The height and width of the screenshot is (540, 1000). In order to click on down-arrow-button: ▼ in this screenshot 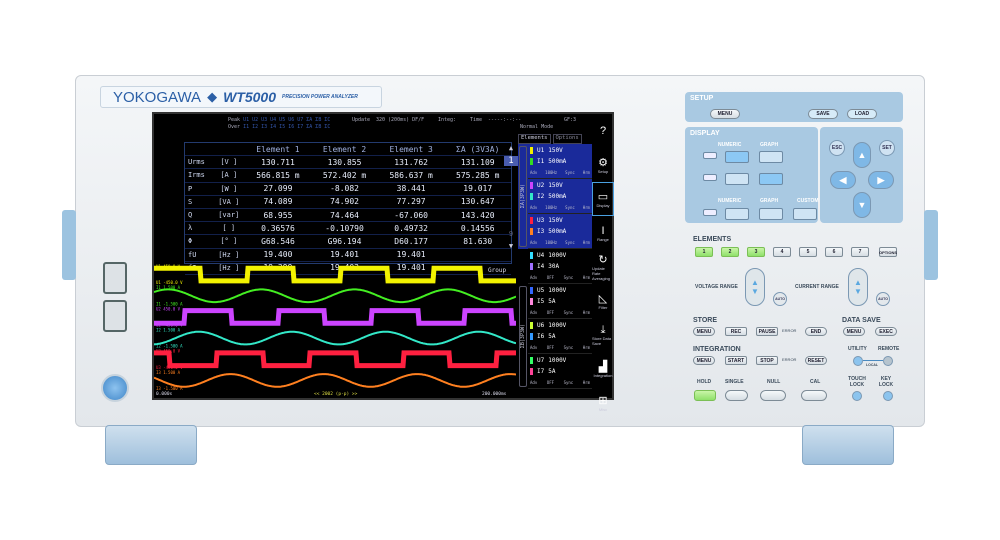, I will do `click(862, 205)`.